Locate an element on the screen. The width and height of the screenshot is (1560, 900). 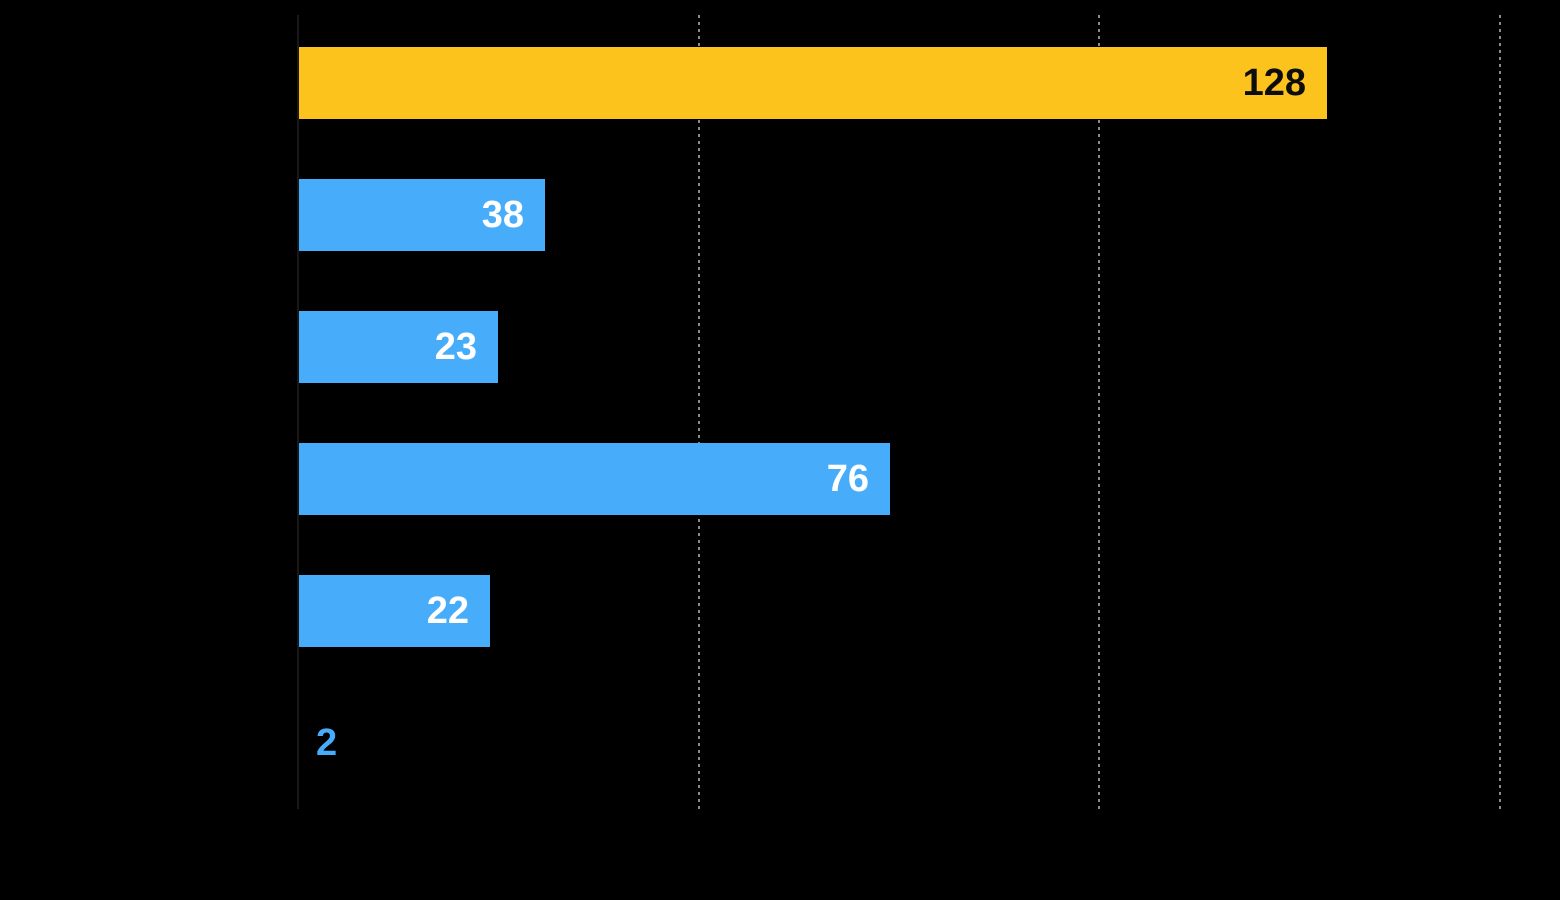
y-axis-line is located at coordinates (298, 412).